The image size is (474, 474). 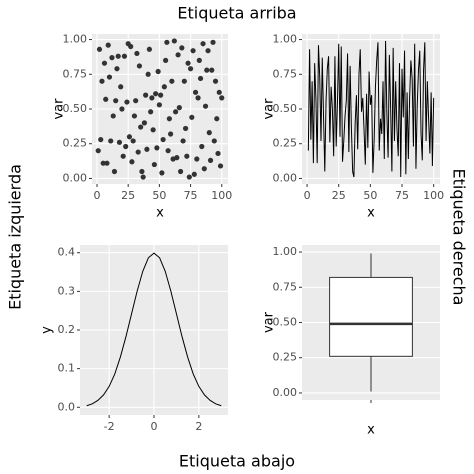 What do you see at coordinates (236, 13) in the screenshot?
I see `top-label: Etiqueta arriba` at bounding box center [236, 13].